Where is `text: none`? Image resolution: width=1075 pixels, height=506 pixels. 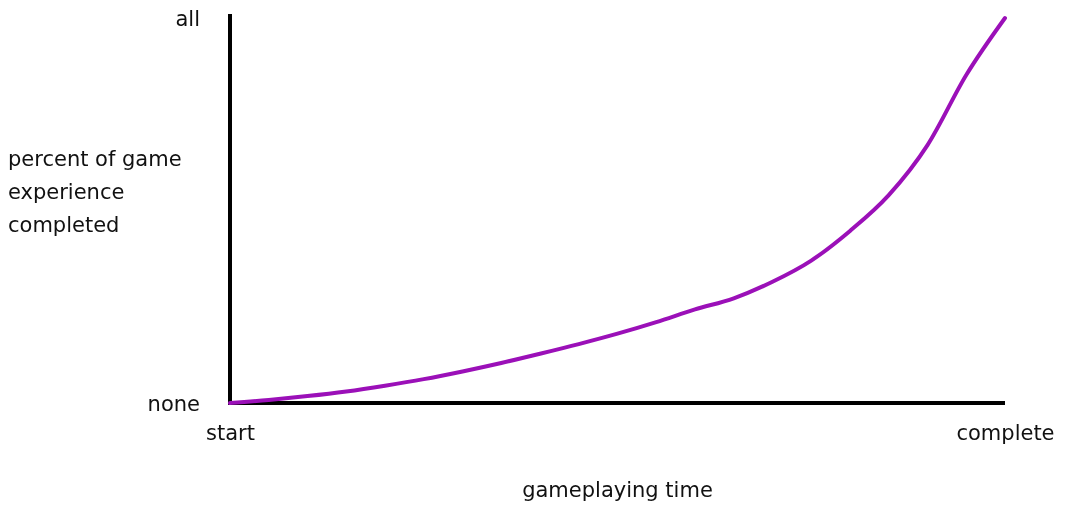
text: none is located at coordinates (173, 404).